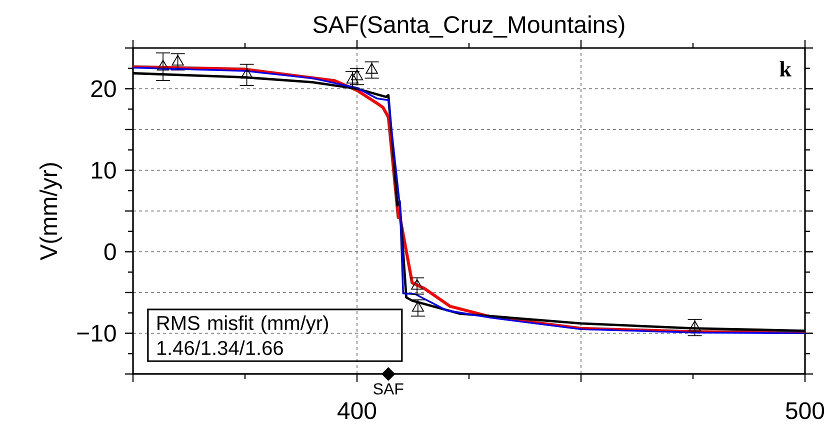 The image size is (830, 430). Describe the element at coordinates (110, 251) in the screenshot. I see `y-tick-label: 0` at that location.